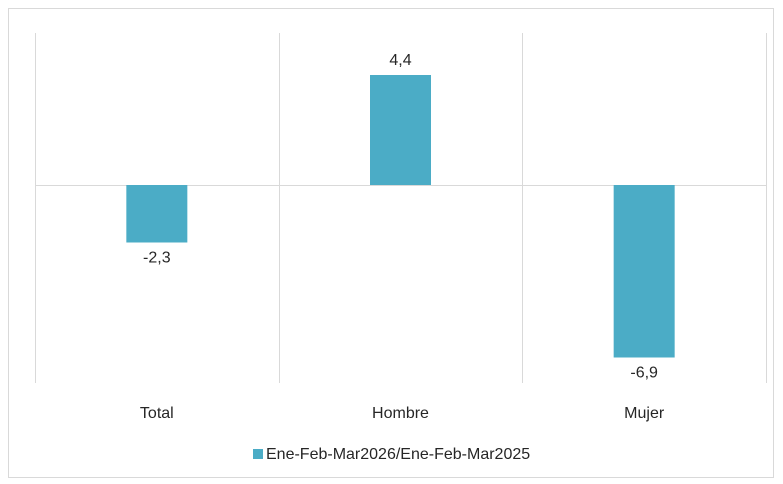 This screenshot has height=484, width=783. I want to click on bar-total, so click(157, 214).